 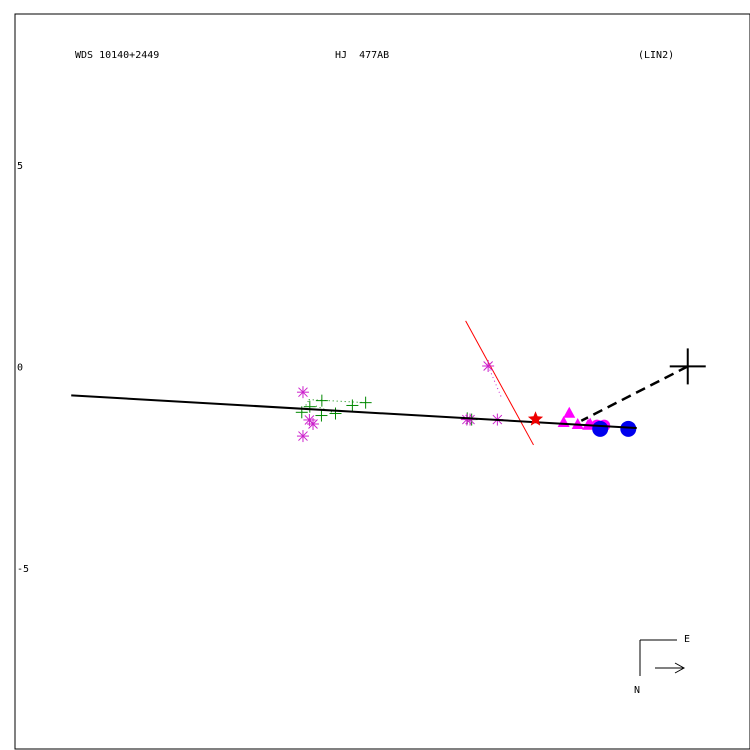 What do you see at coordinates (535, 418) in the screenshot?
I see `reference-star-marker` at bounding box center [535, 418].